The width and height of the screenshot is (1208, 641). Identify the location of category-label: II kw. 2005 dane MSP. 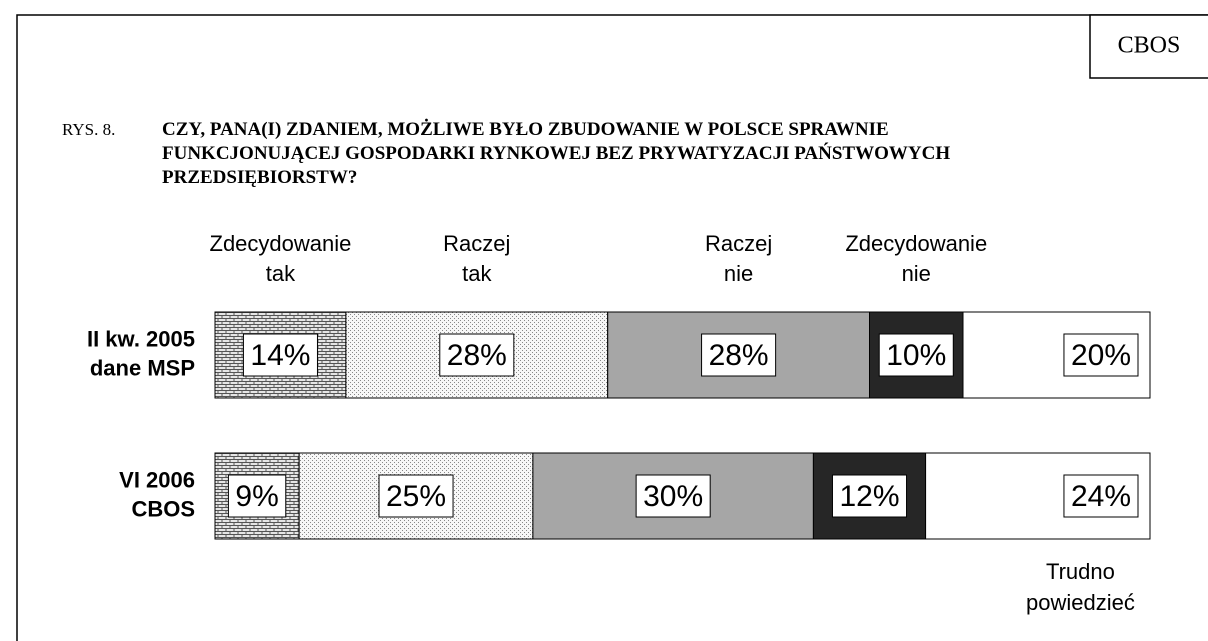
(141, 353).